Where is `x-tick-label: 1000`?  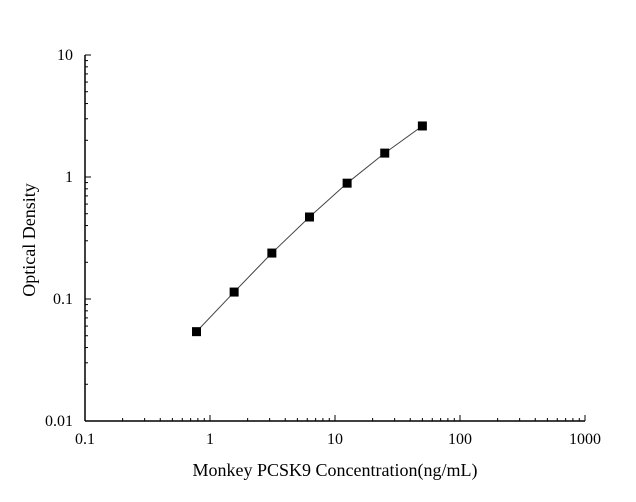
x-tick-label: 1000 is located at coordinates (585, 439).